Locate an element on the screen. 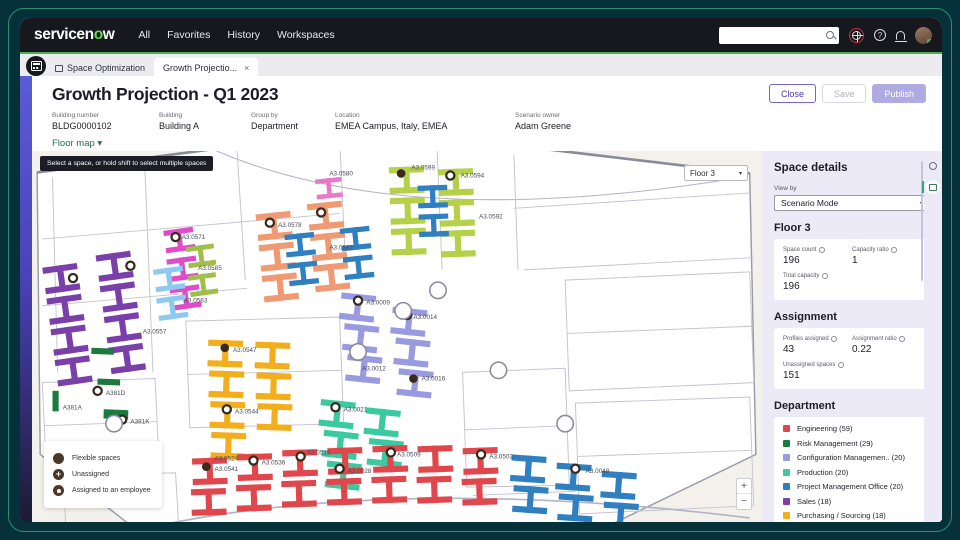  metric-value: 196 is located at coordinates (791, 260).